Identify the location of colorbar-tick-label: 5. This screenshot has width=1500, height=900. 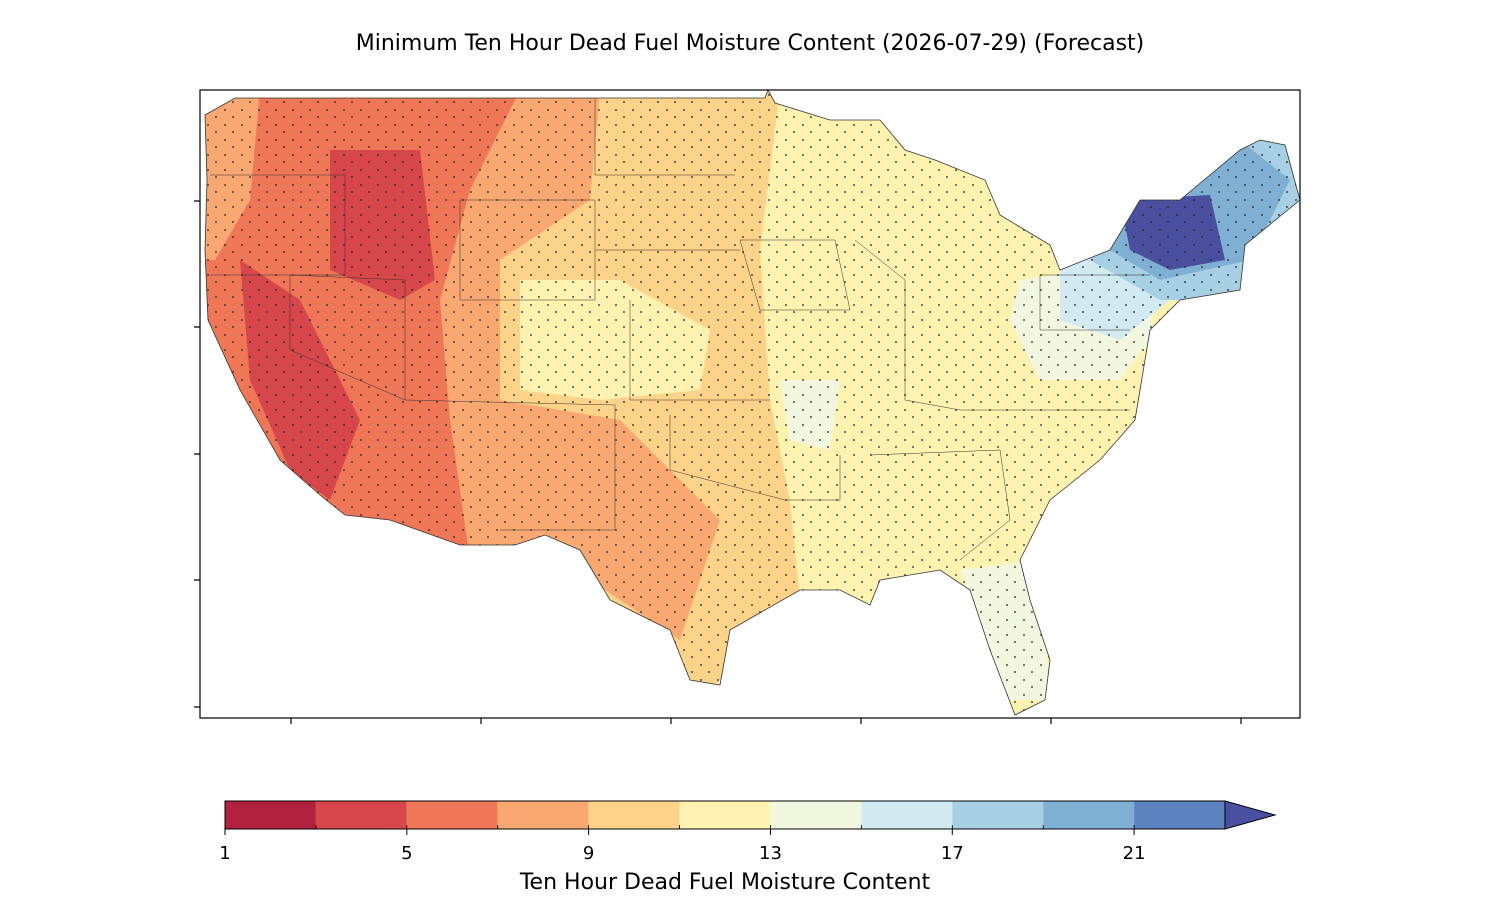
(406, 853).